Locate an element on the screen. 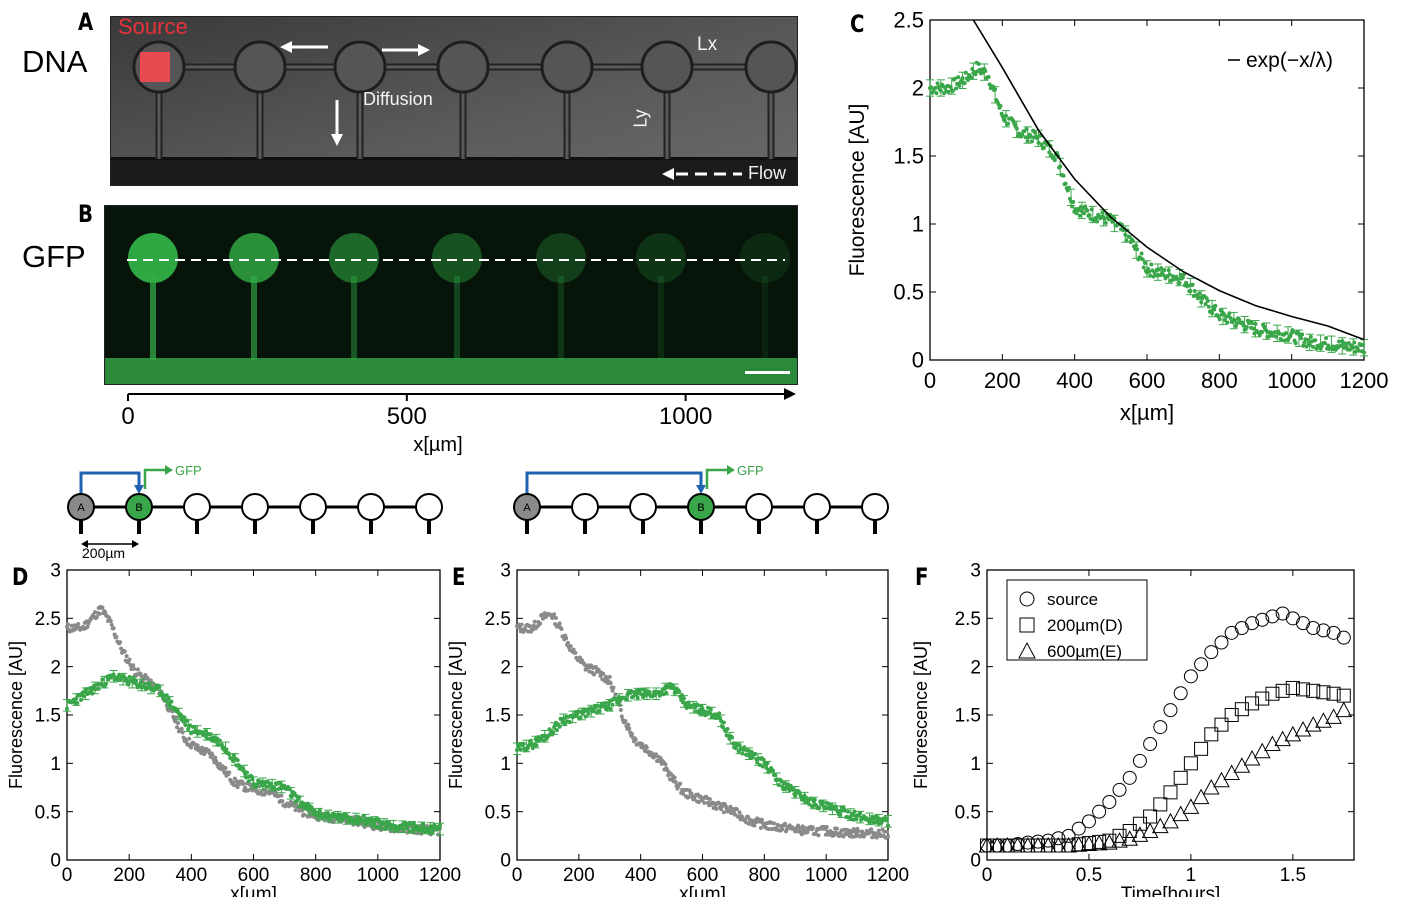 This screenshot has width=1407, height=897. source-label: Source is located at coordinates (153, 26).